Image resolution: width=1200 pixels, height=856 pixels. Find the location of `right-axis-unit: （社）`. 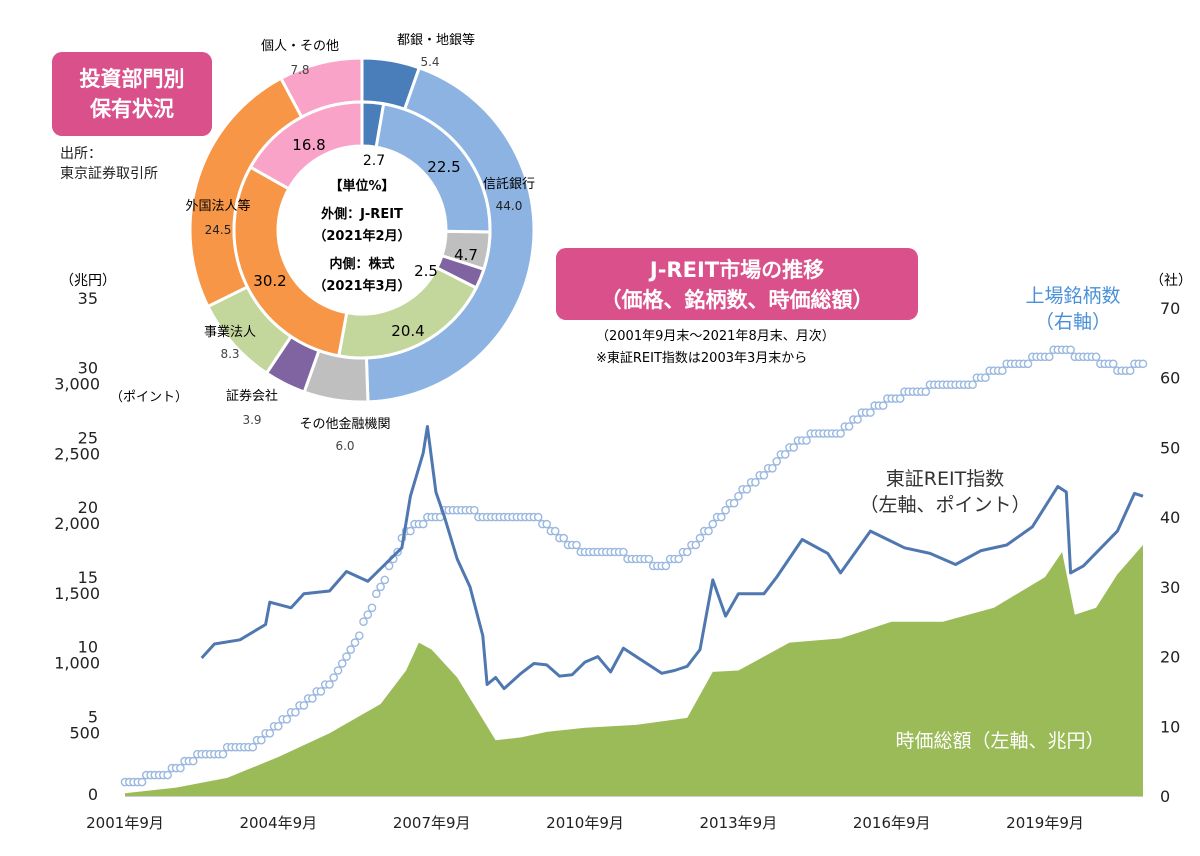

right-axis-unit: （社） is located at coordinates (1171, 281).